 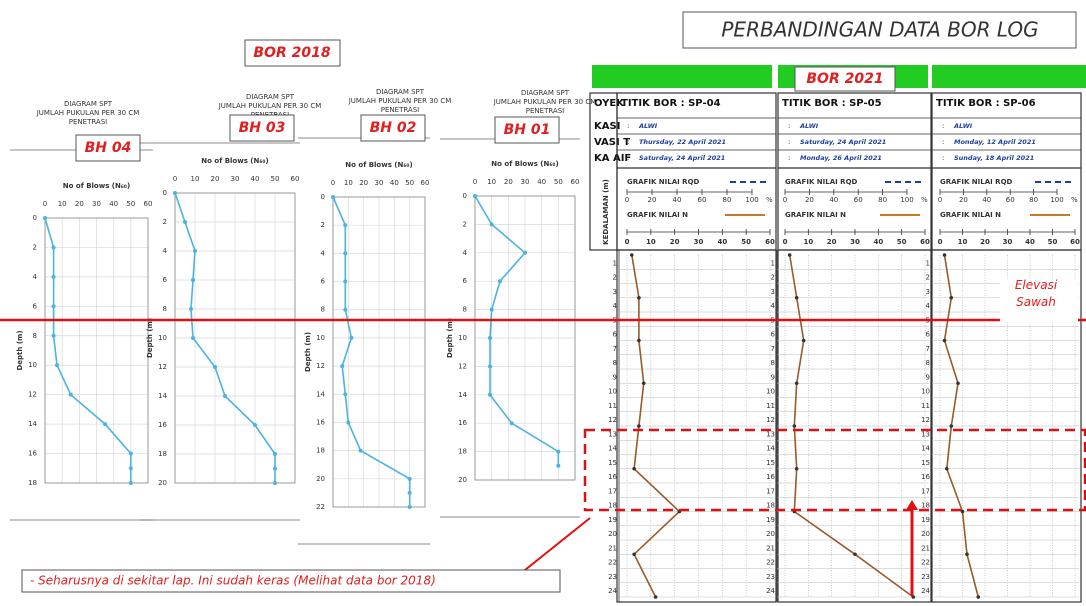 I want to click on info-value: Sunday, 18 April 2021, so click(x=994, y=158).